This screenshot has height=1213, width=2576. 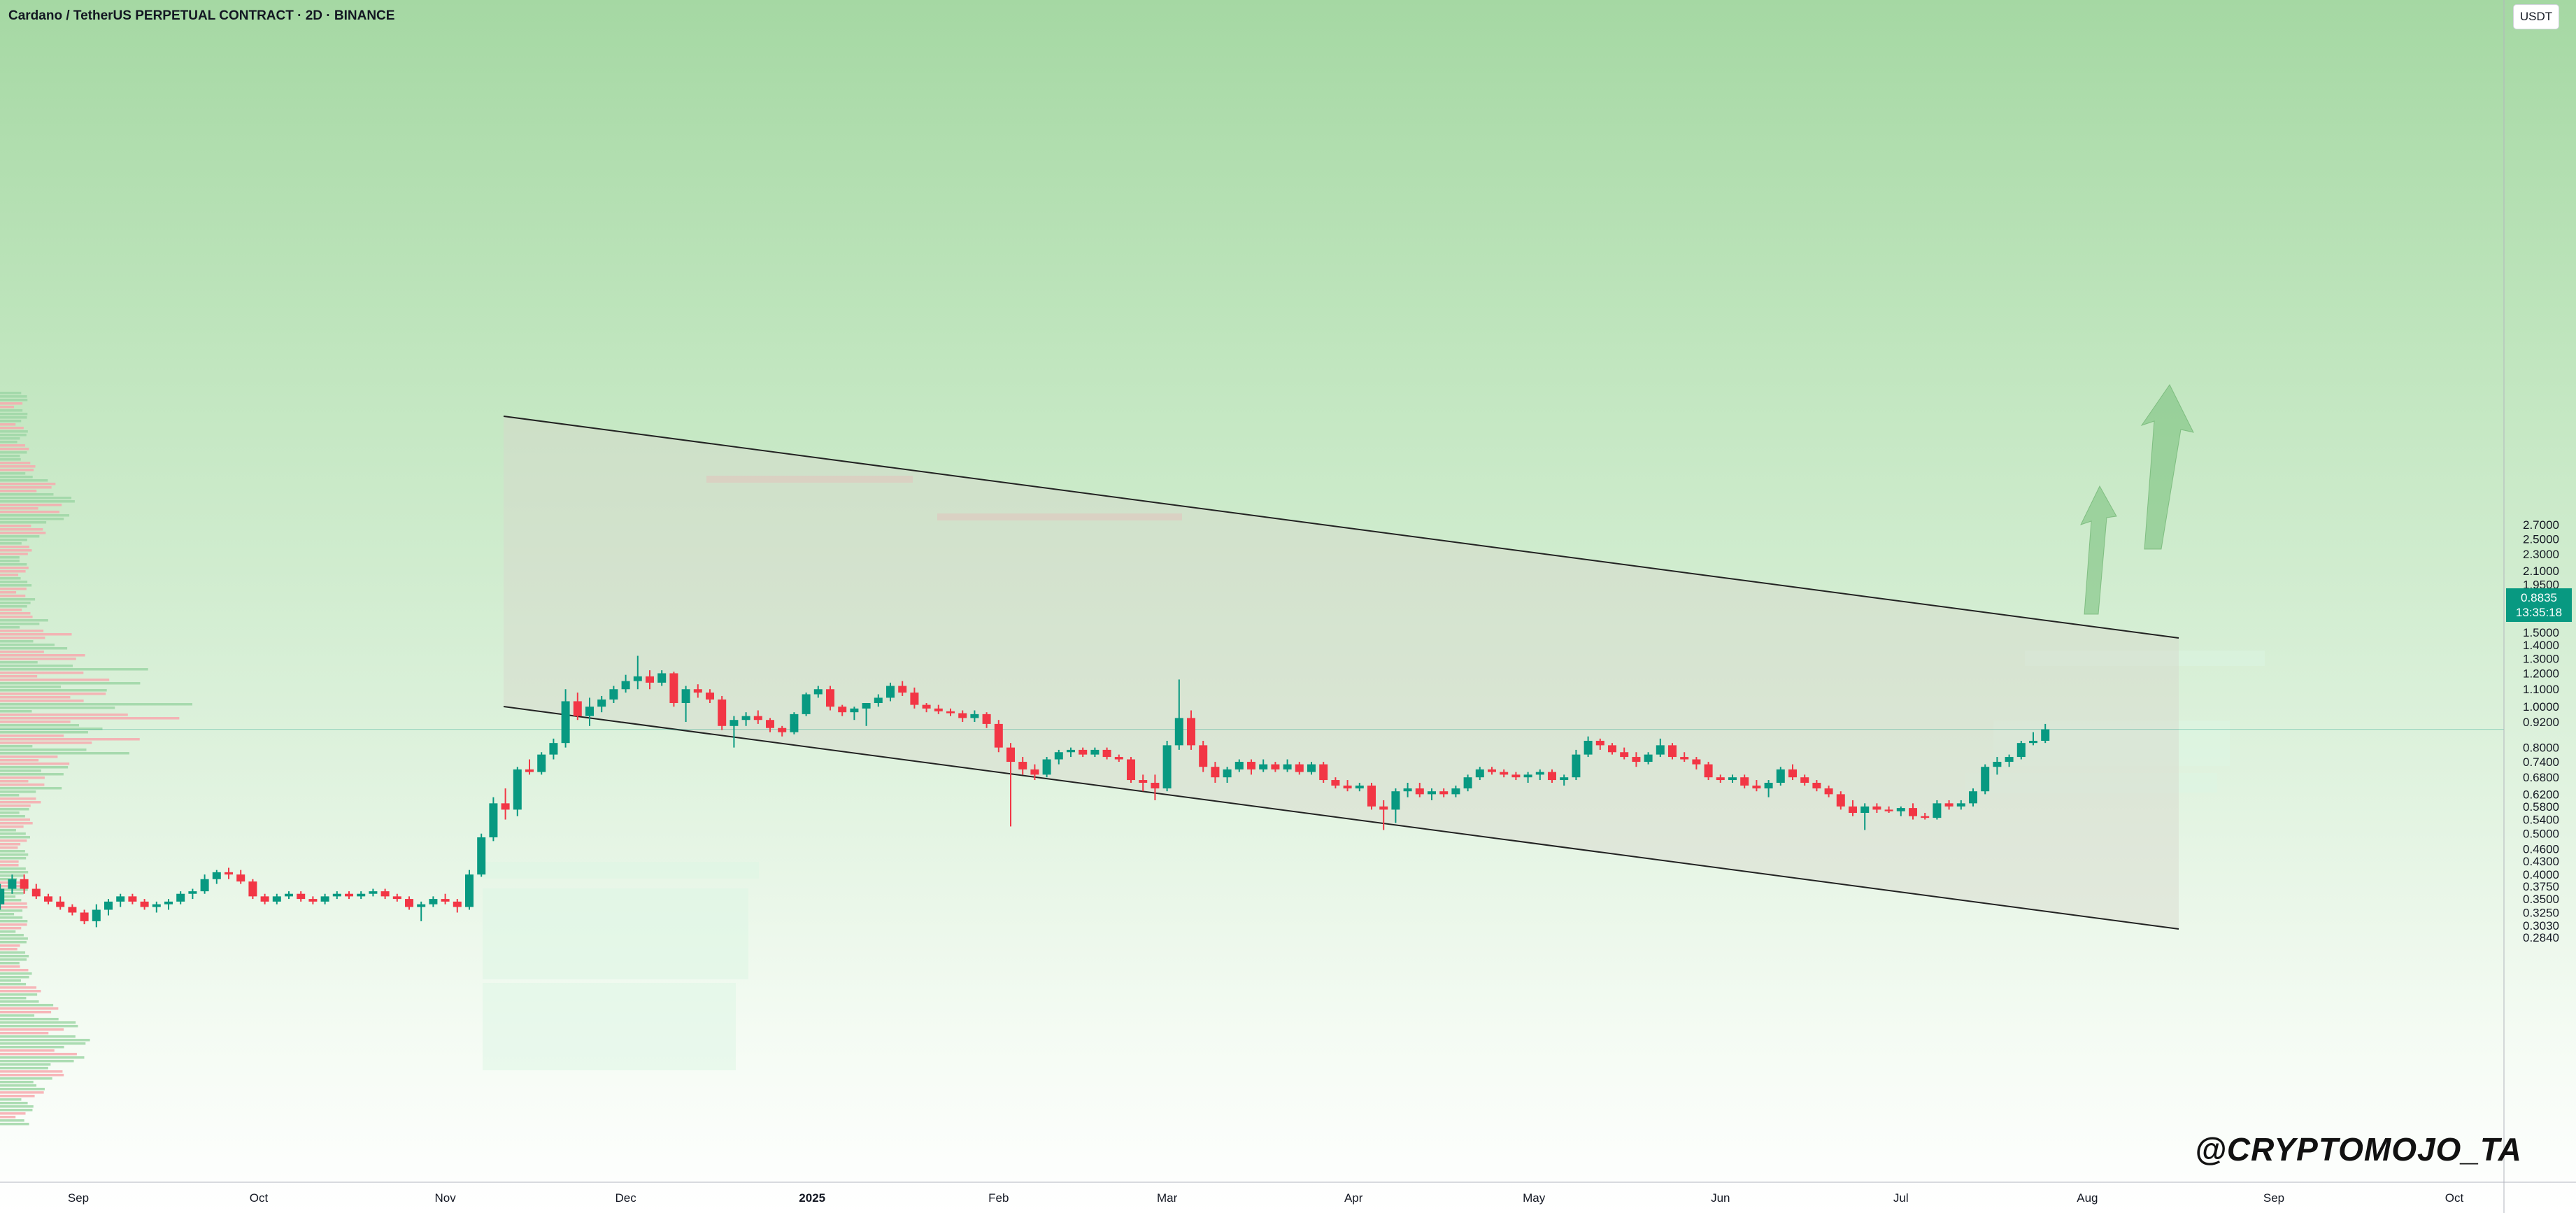 I want to click on demand-zone, so click(x=621, y=871).